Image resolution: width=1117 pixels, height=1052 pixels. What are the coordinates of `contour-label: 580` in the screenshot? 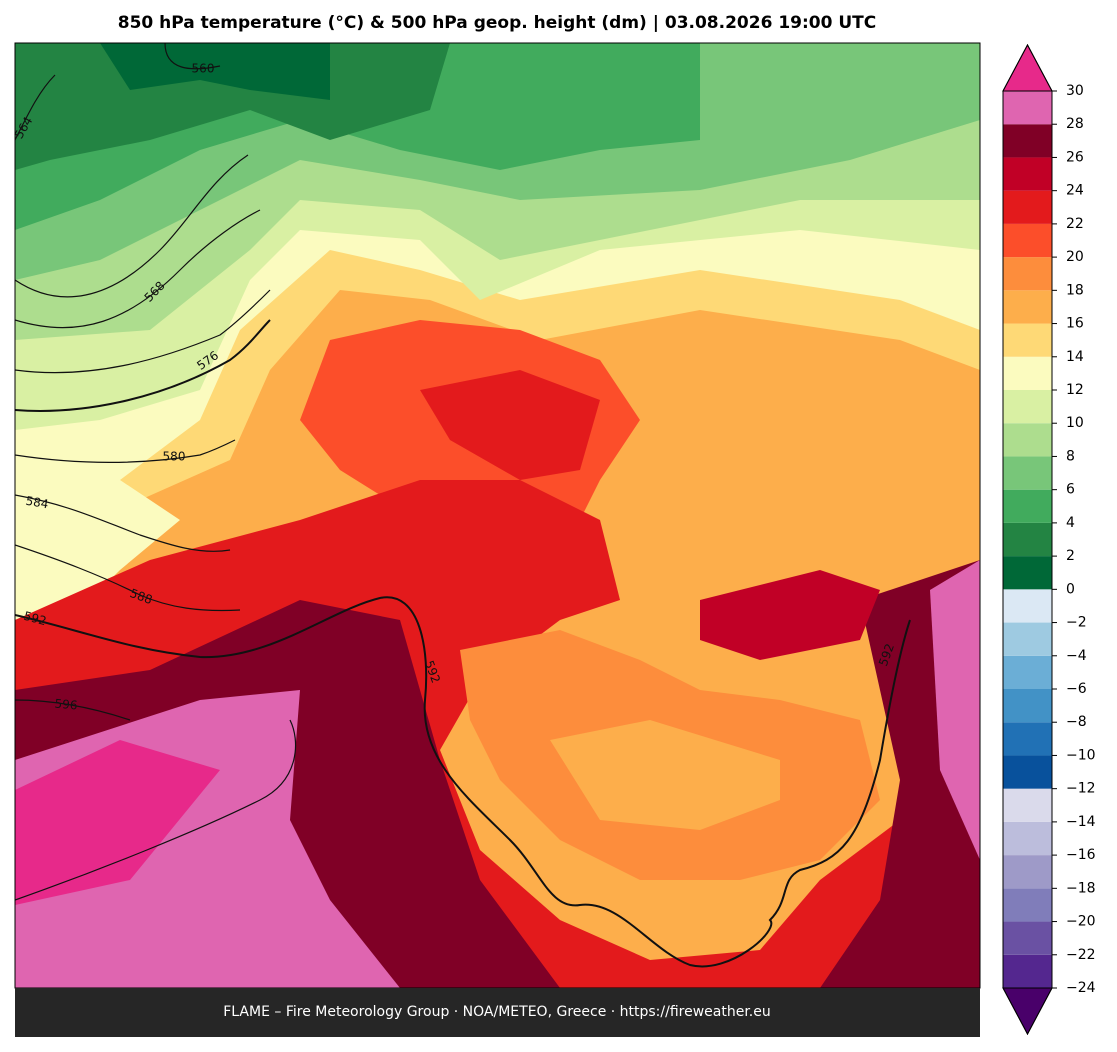 It's located at (174, 457).